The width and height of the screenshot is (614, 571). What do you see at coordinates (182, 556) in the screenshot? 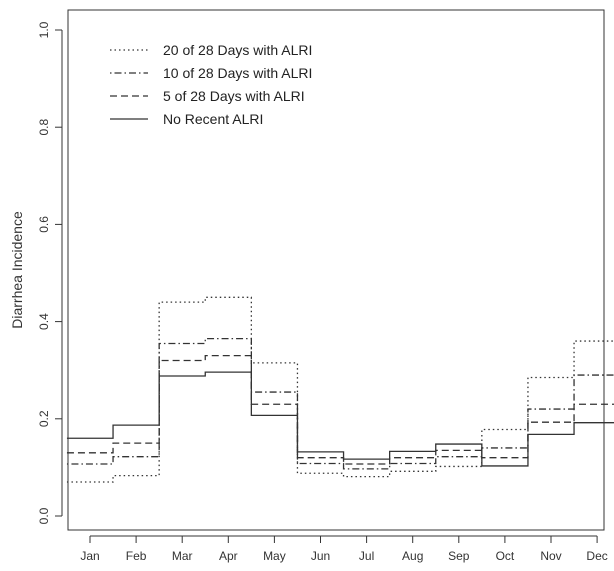
I see `x-tick-label: Mar` at bounding box center [182, 556].